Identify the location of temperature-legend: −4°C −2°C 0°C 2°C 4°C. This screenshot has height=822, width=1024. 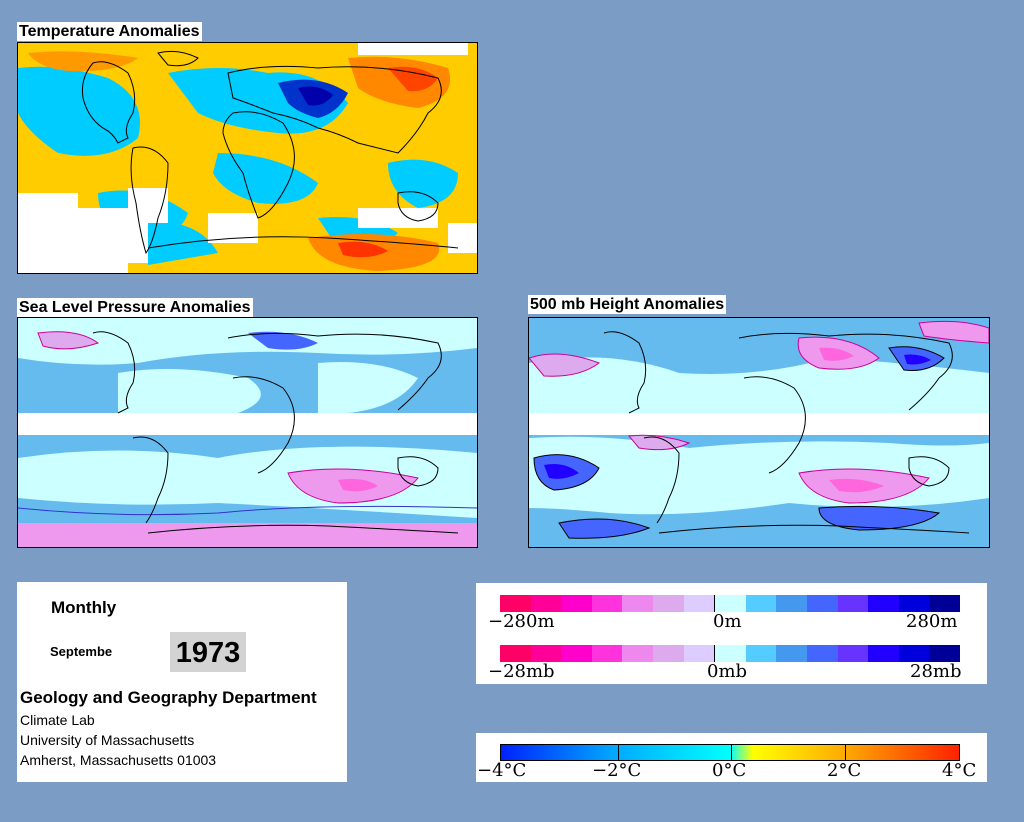
(731, 757).